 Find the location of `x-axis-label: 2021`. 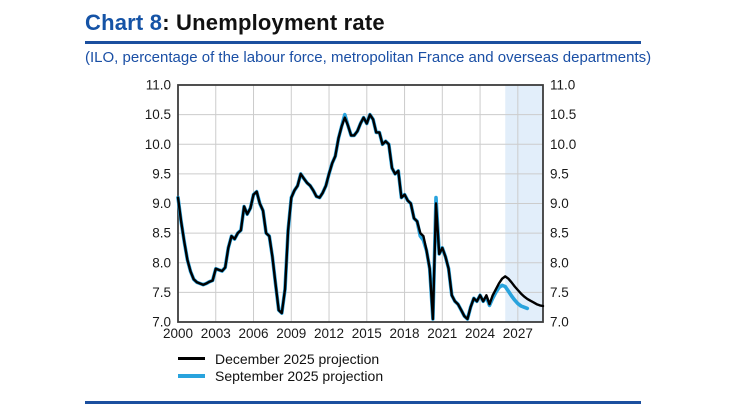

x-axis-label: 2021 is located at coordinates (442, 333).